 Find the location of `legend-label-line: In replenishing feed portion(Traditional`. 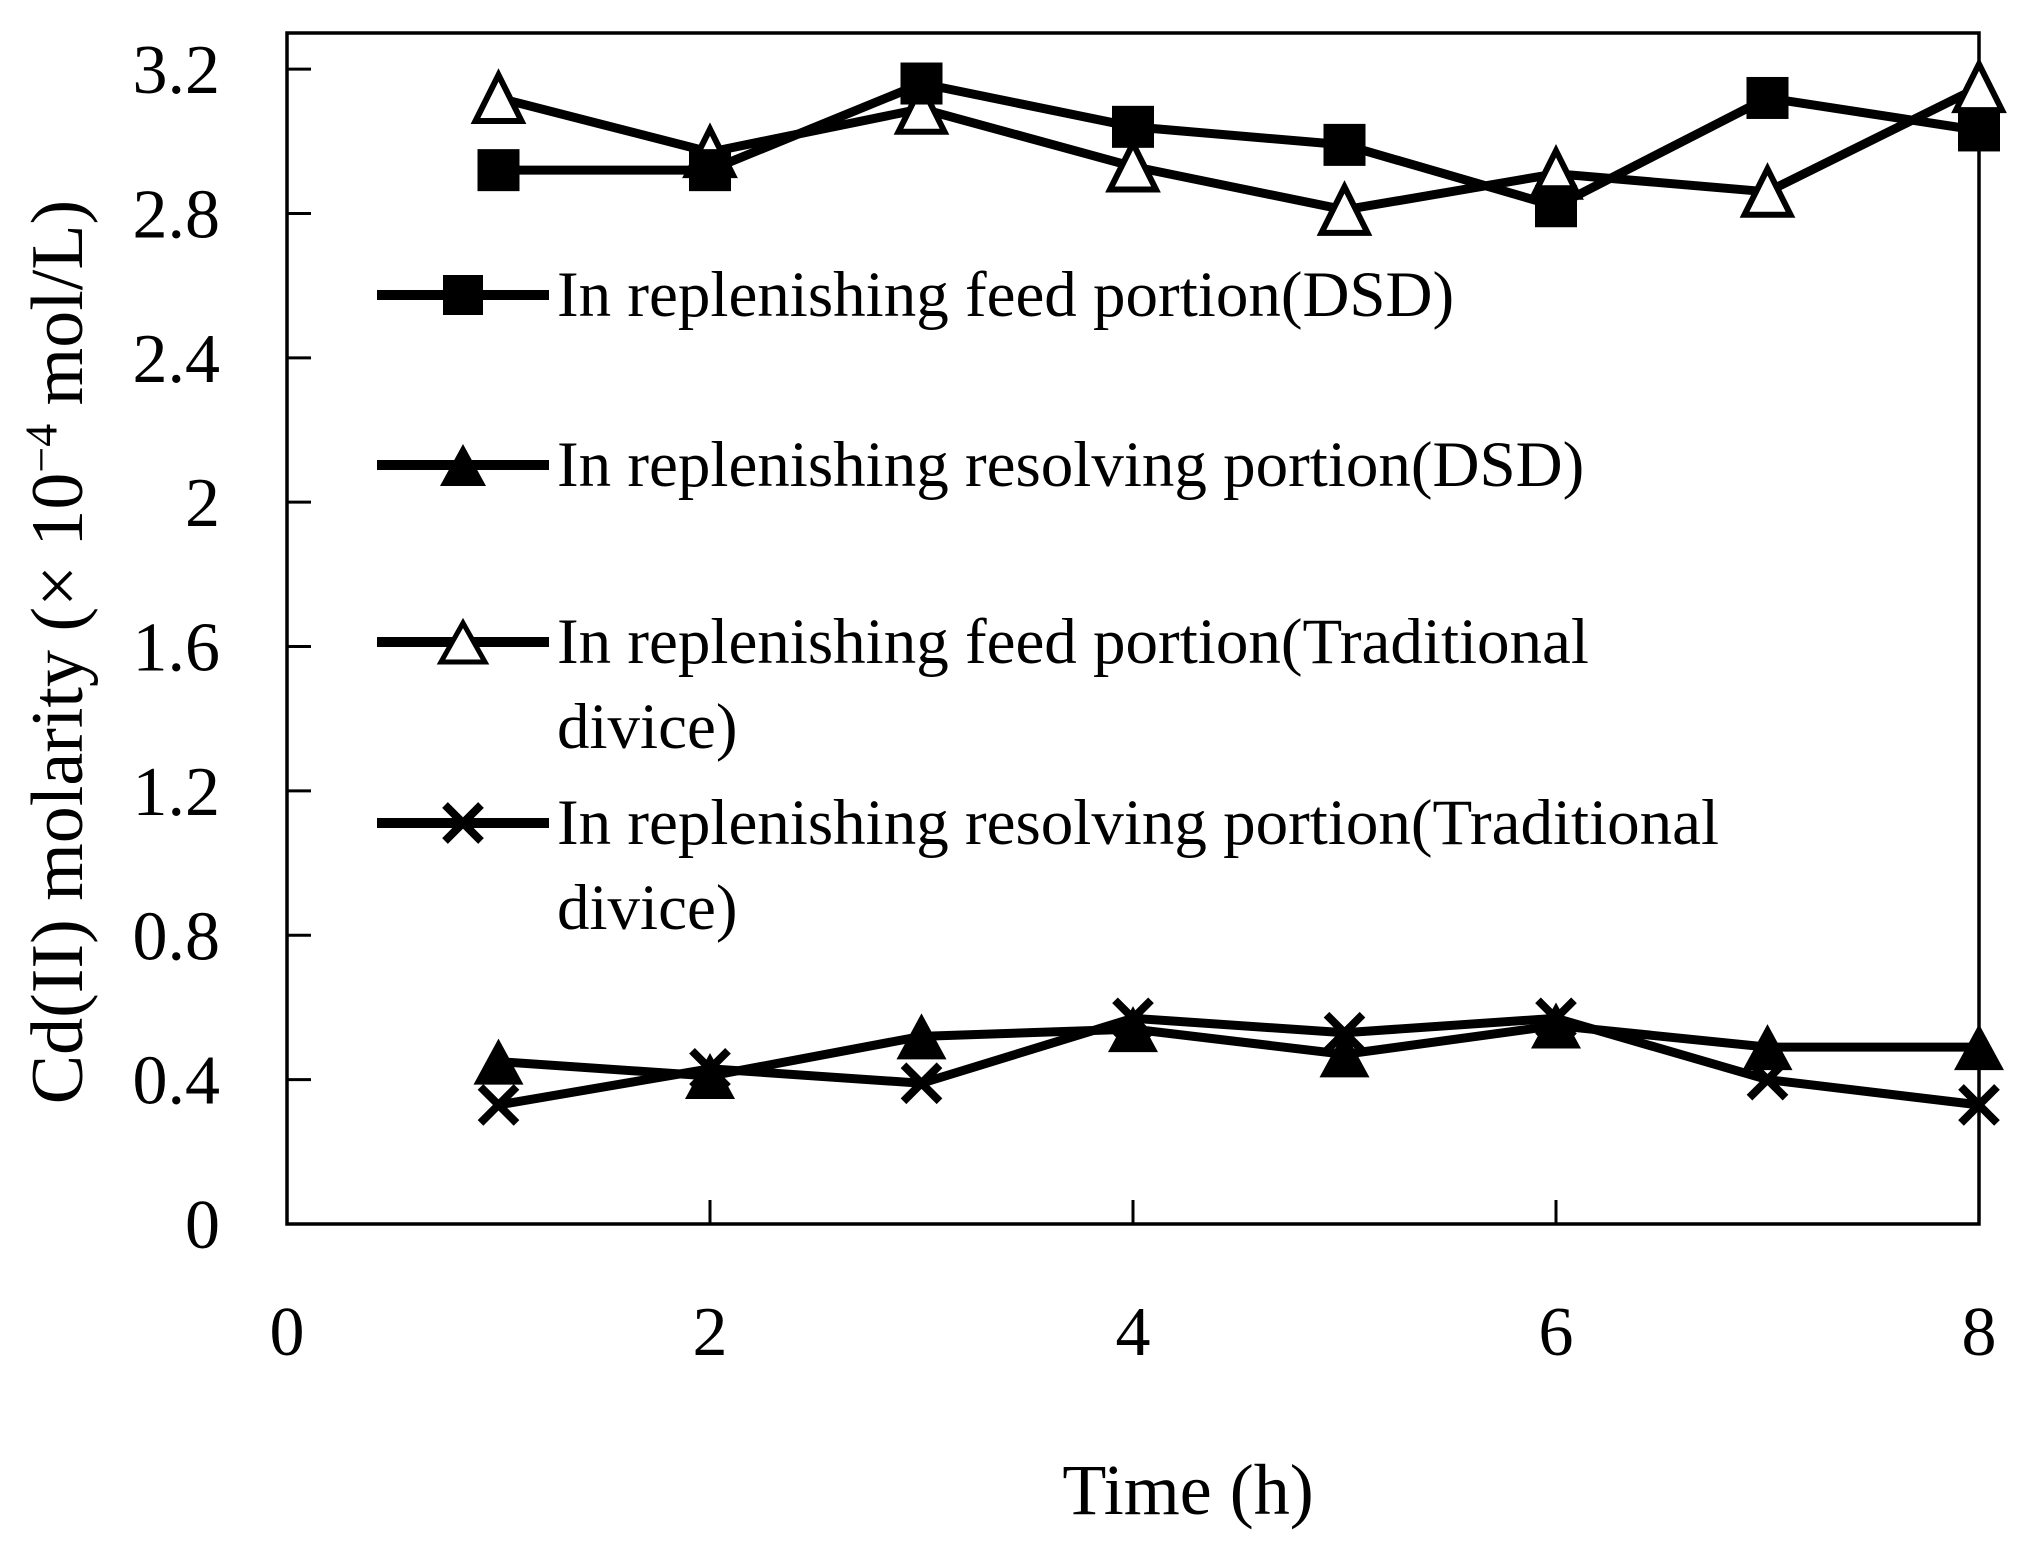

legend-label-line: In replenishing feed portion(Traditional is located at coordinates (1073, 642).